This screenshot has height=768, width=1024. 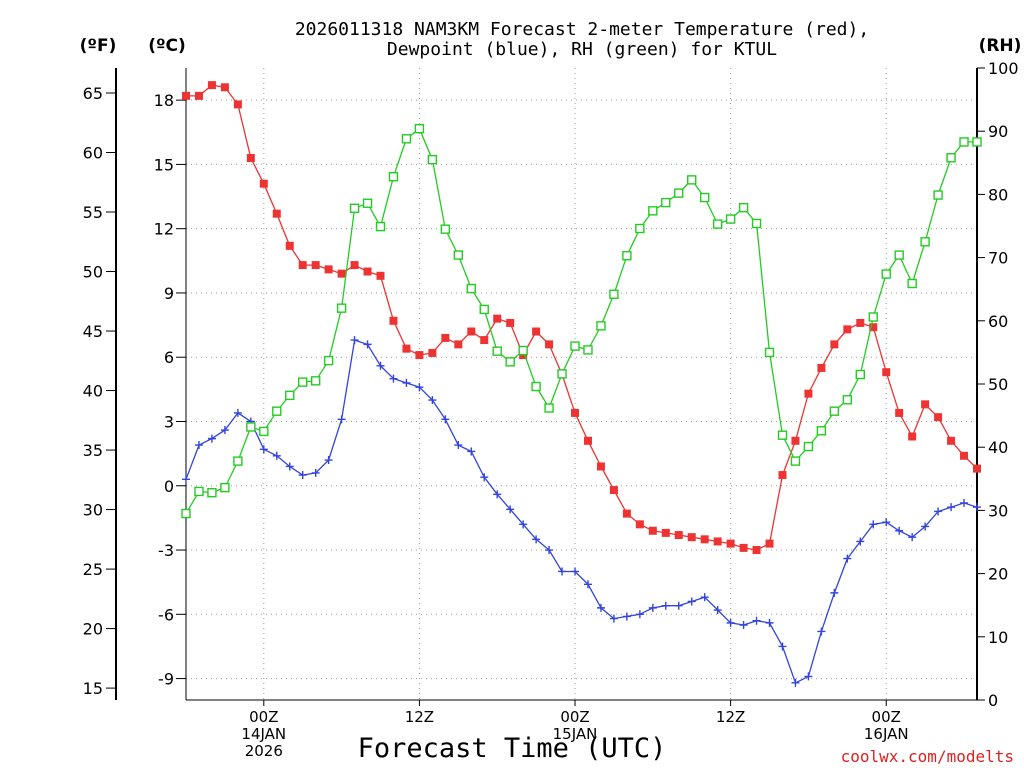 What do you see at coordinates (93, 331) in the screenshot?
I see `fahrenheit-tick-label: 45` at bounding box center [93, 331].